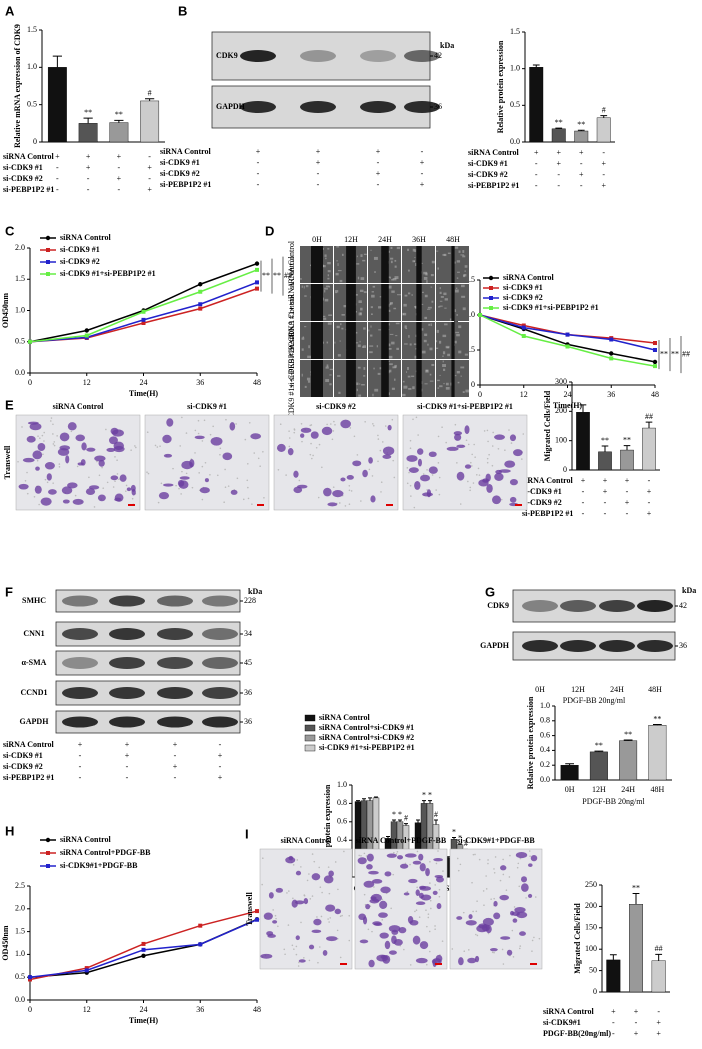 The height and width of the screenshot is (1049, 702). What do you see at coordinates (617, 689) in the screenshot?
I see `lane-label: 24H` at bounding box center [617, 689].